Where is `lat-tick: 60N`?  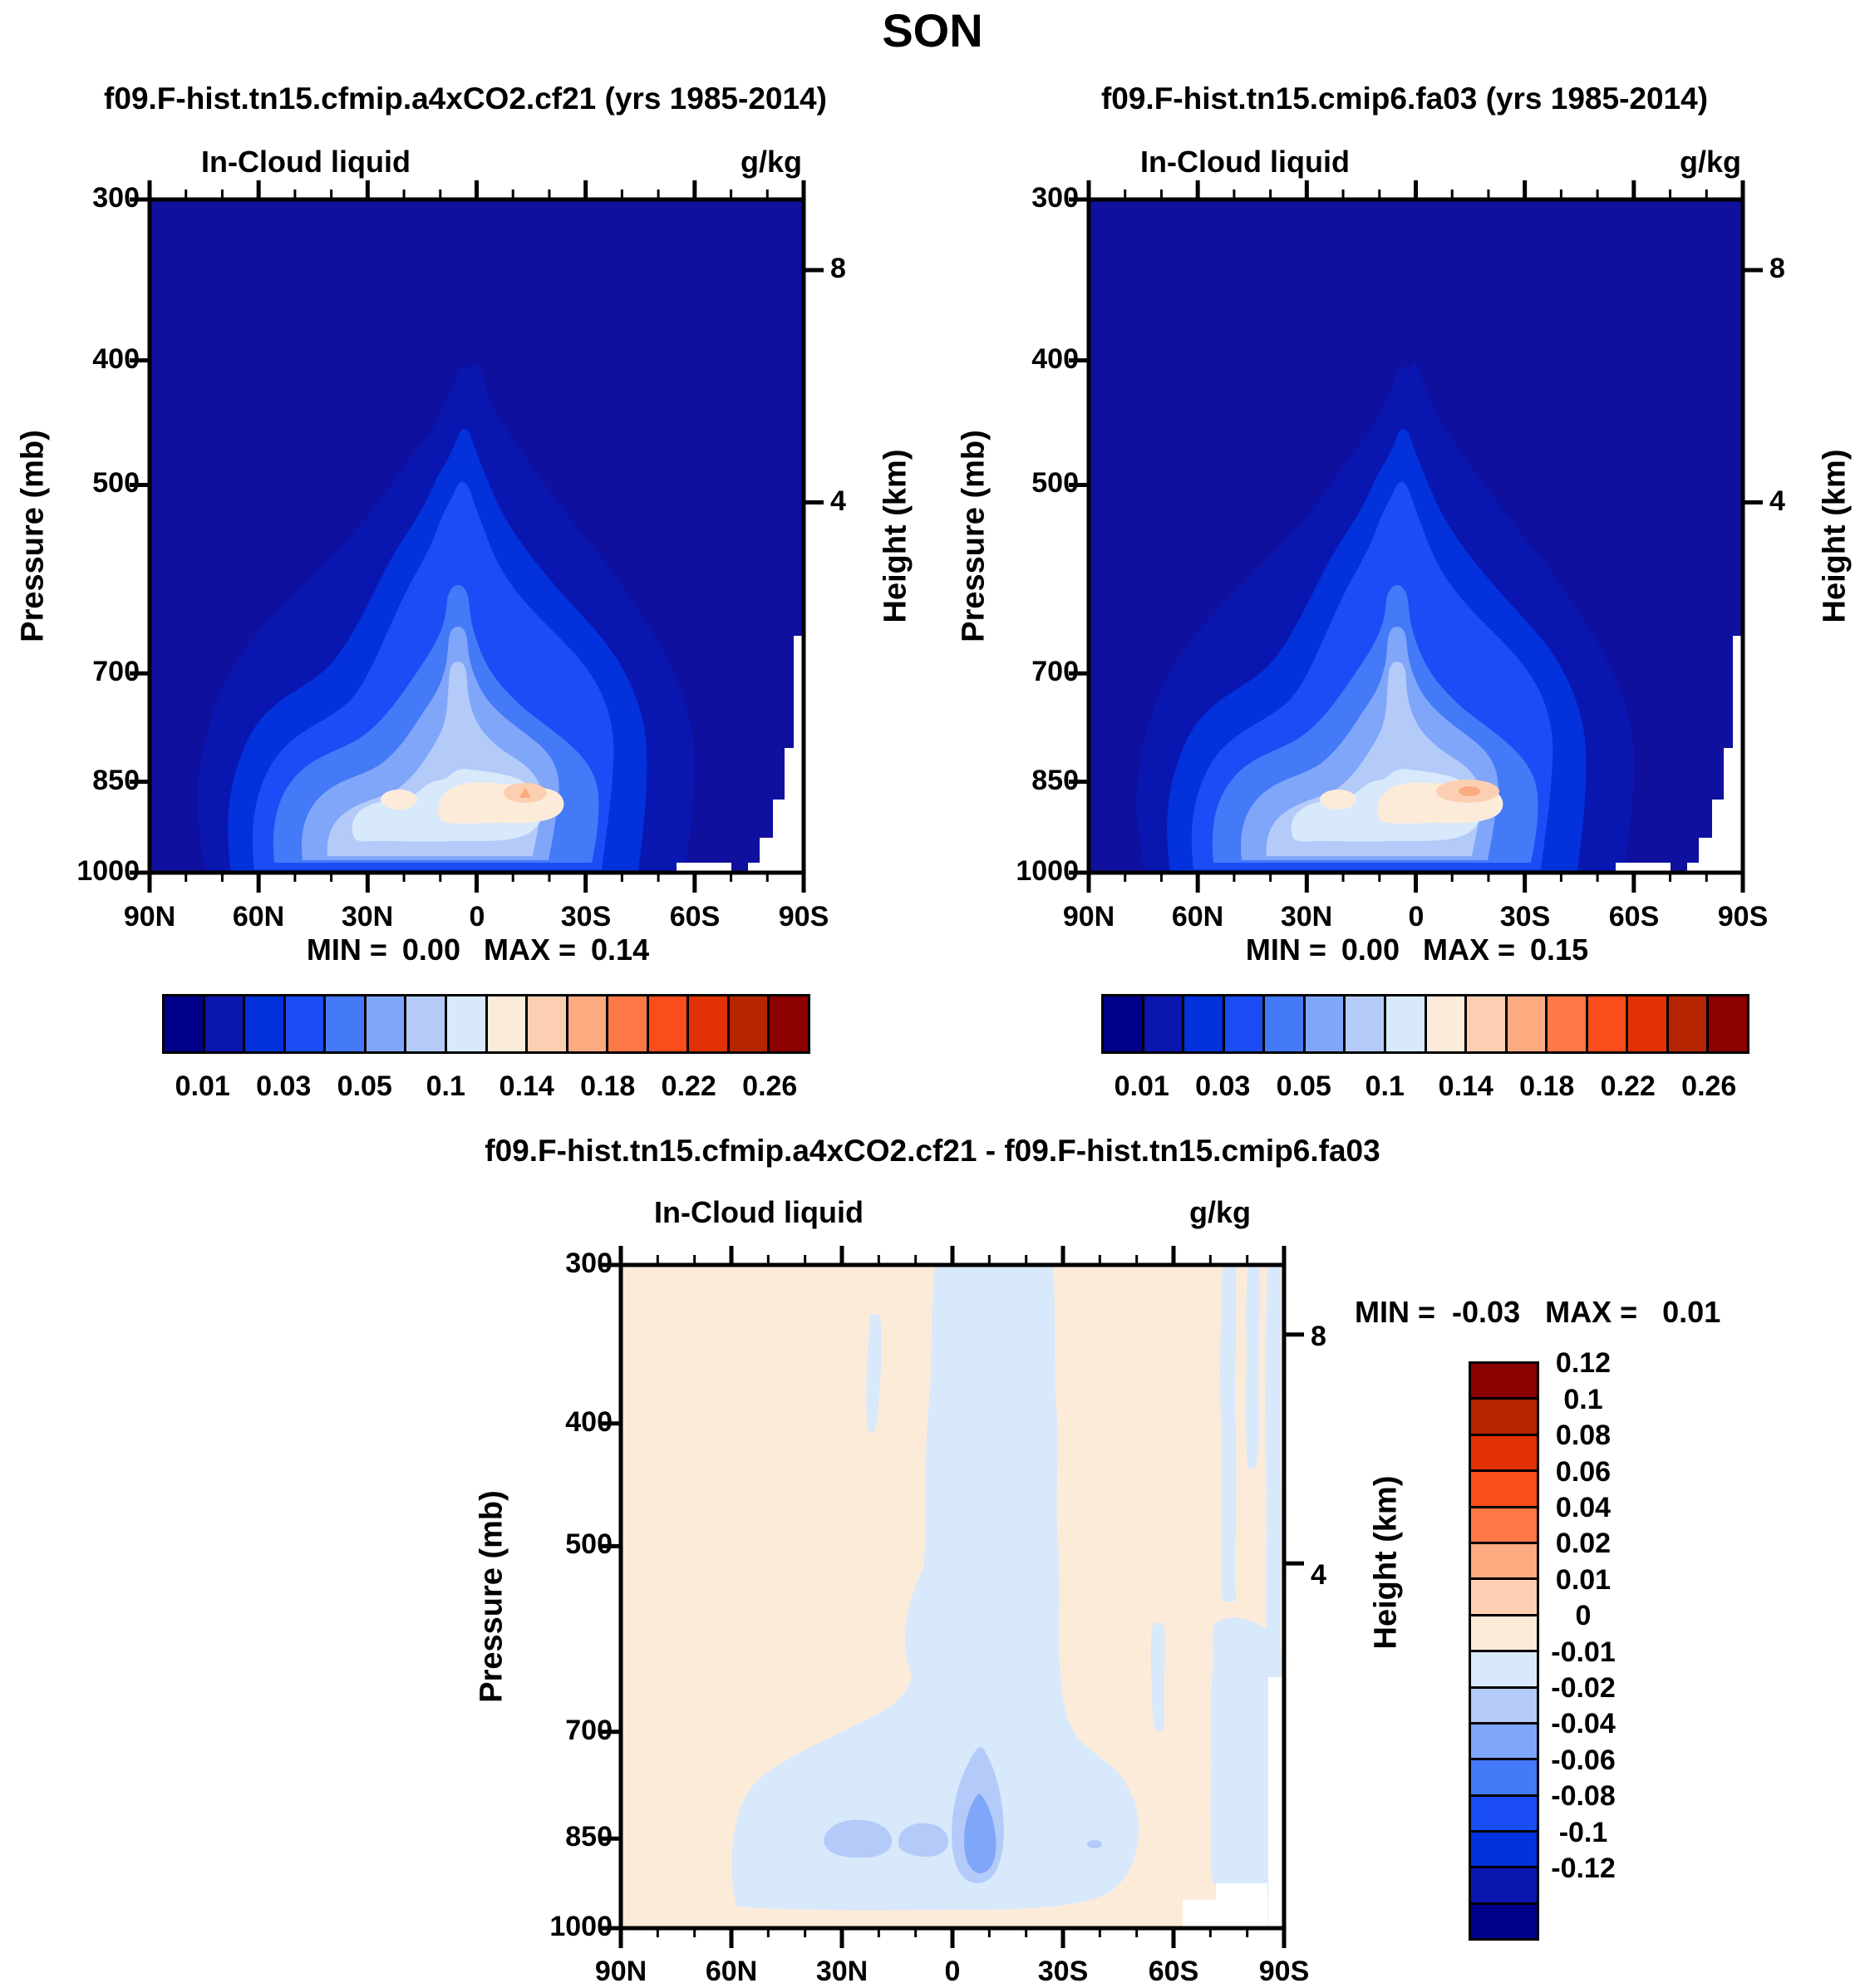 lat-tick: 60N is located at coordinates (1197, 916).